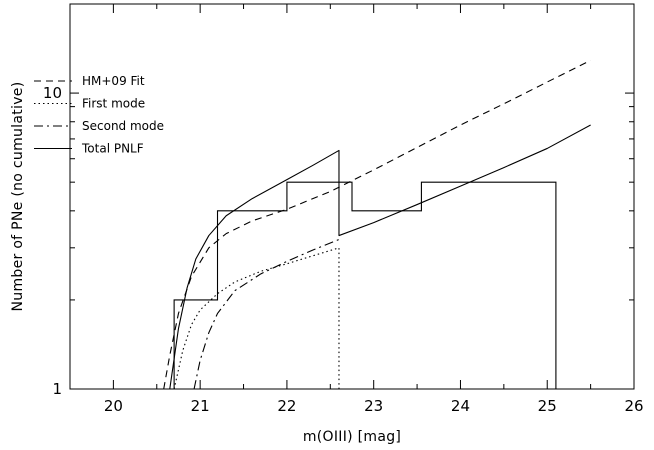 The width and height of the screenshot is (654, 450). Describe the element at coordinates (52, 93) in the screenshot. I see `y-tick-label: 10` at that location.